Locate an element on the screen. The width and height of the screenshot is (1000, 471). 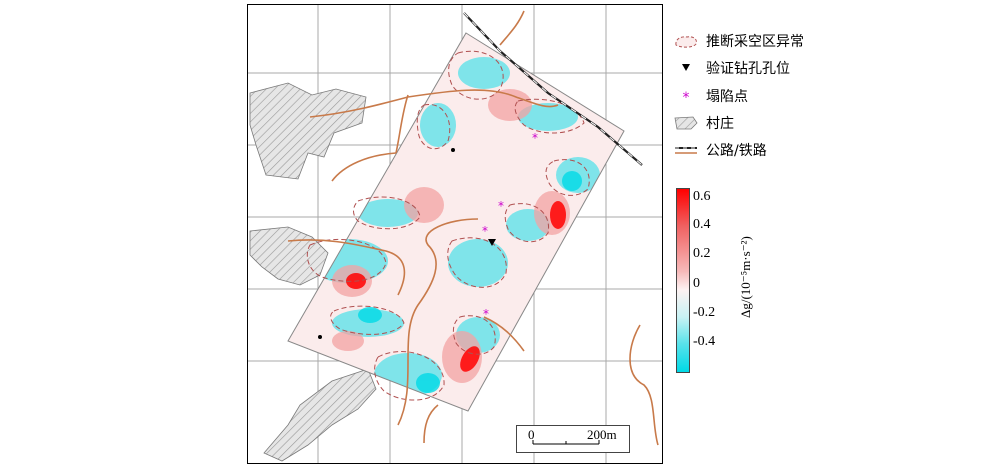
scale-bar-graphic is located at coordinates (566, 442).